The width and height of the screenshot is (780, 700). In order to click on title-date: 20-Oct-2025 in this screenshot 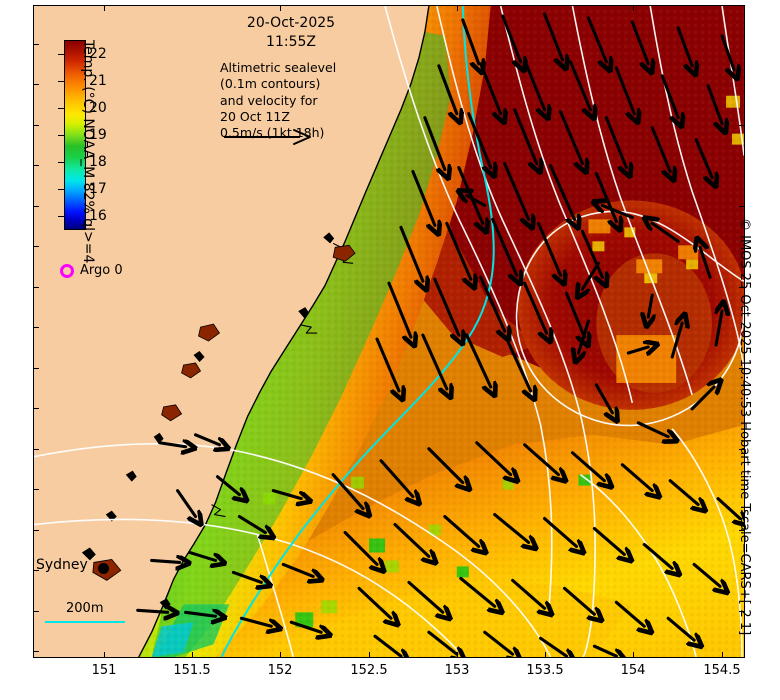, I will do `click(291, 23)`.